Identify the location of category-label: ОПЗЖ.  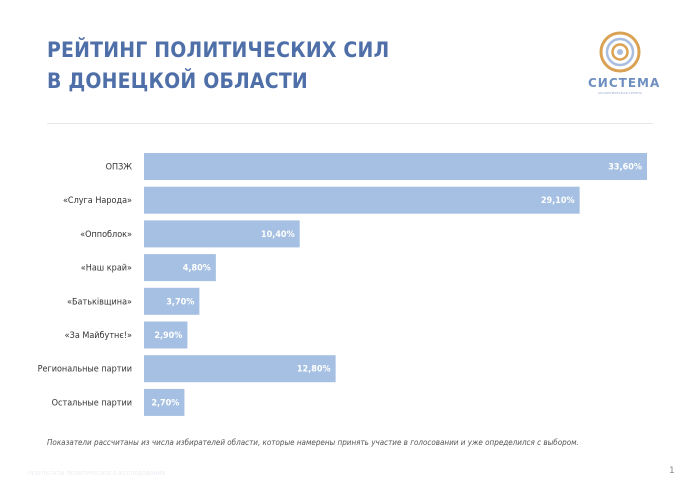
(119, 168).